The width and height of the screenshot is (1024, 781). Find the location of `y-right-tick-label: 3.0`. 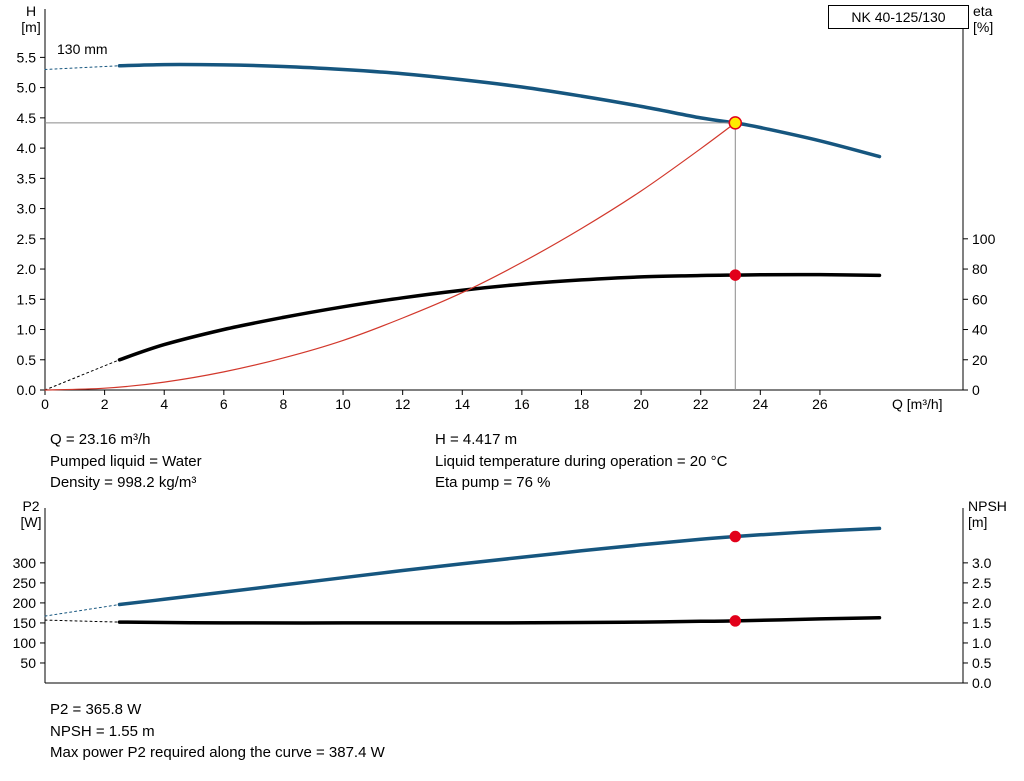

y-right-tick-label: 3.0 is located at coordinates (982, 563).